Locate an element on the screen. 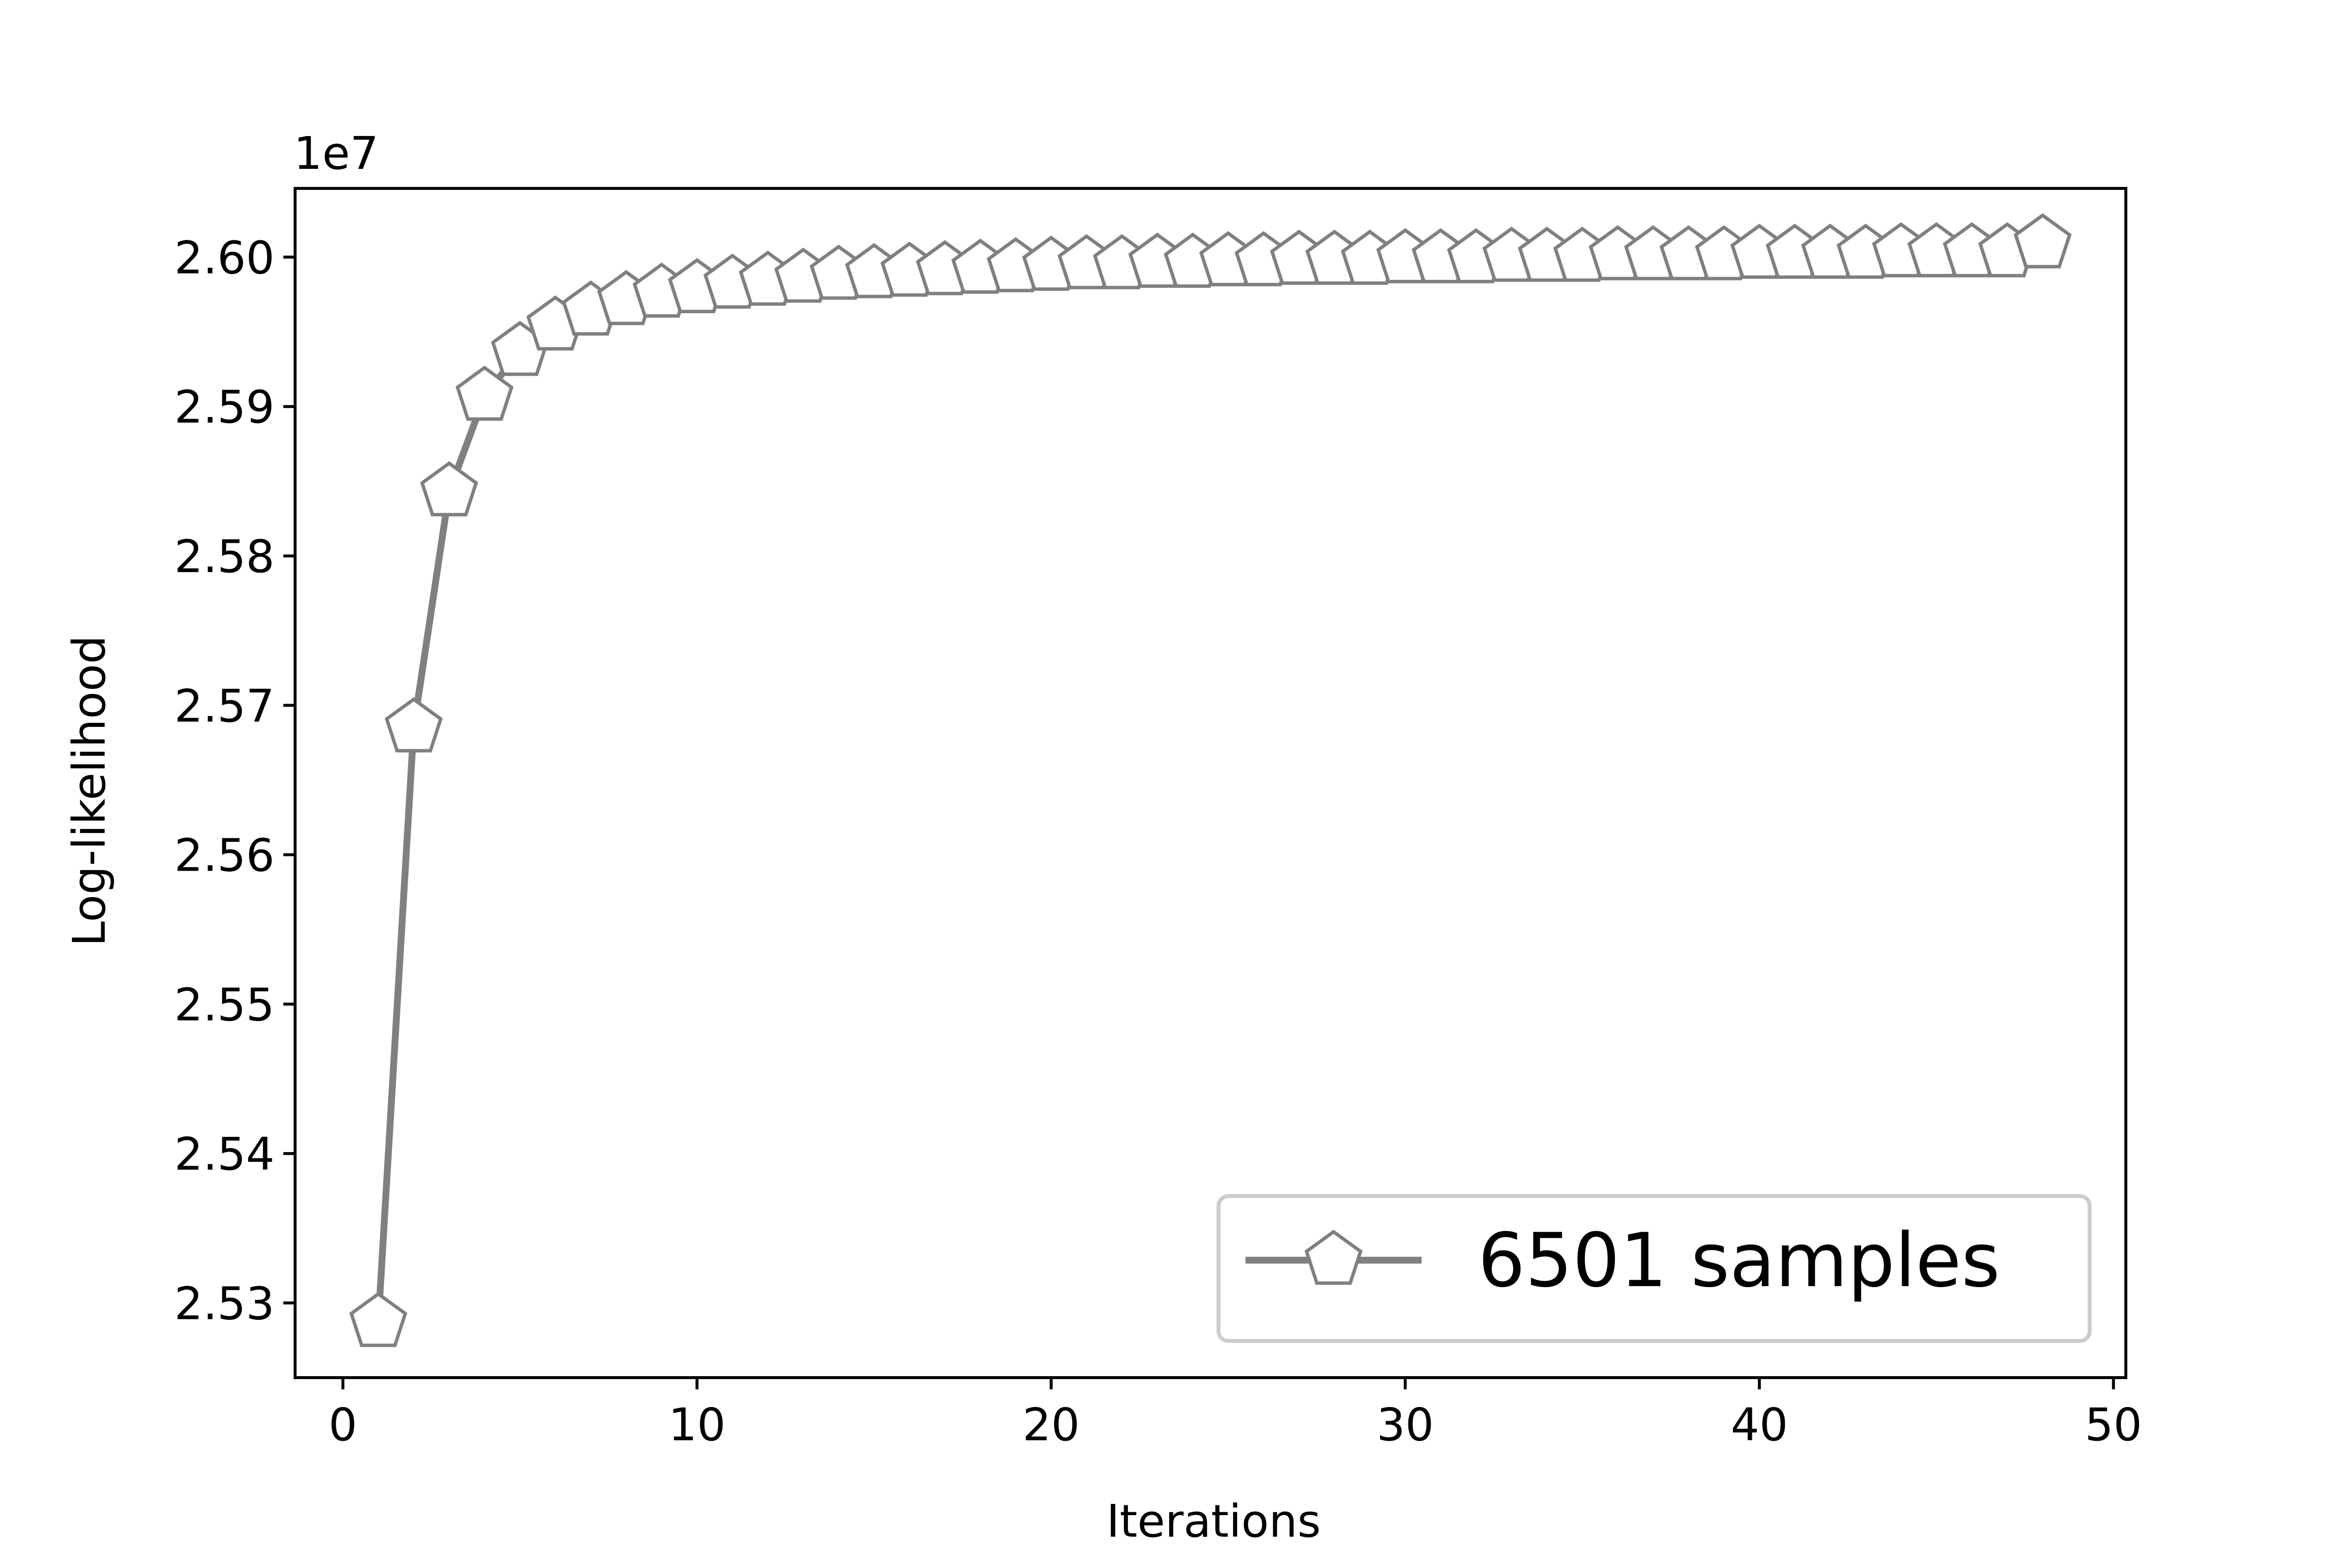 This screenshot has width=2349, height=1568. legend: 6501 samples is located at coordinates (1654, 1268).